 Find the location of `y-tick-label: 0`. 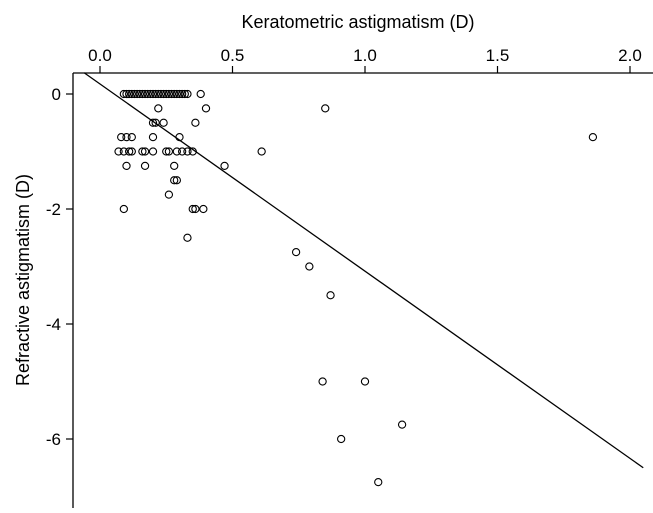

y-tick-label: 0 is located at coordinates (56, 94).